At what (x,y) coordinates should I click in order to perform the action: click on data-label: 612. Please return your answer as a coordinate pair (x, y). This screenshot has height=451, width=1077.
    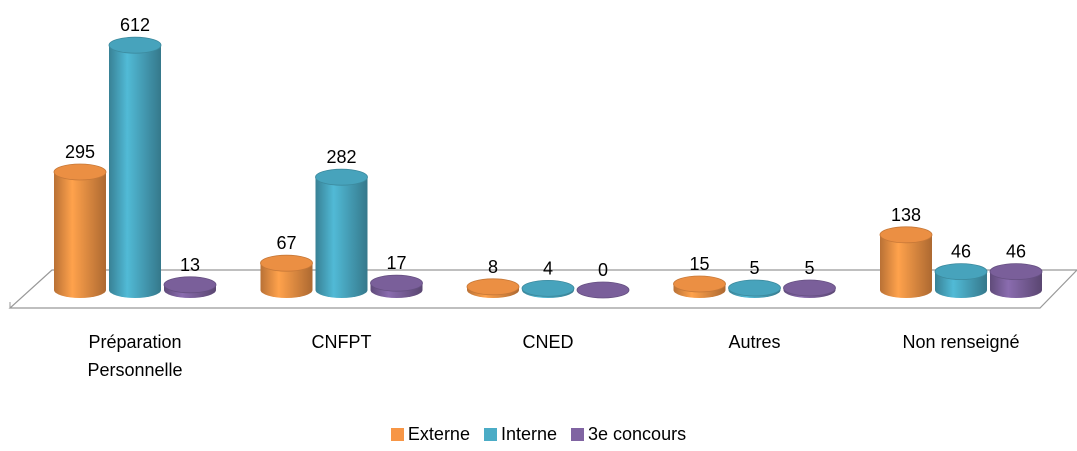
    Looking at the image, I should click on (135, 25).